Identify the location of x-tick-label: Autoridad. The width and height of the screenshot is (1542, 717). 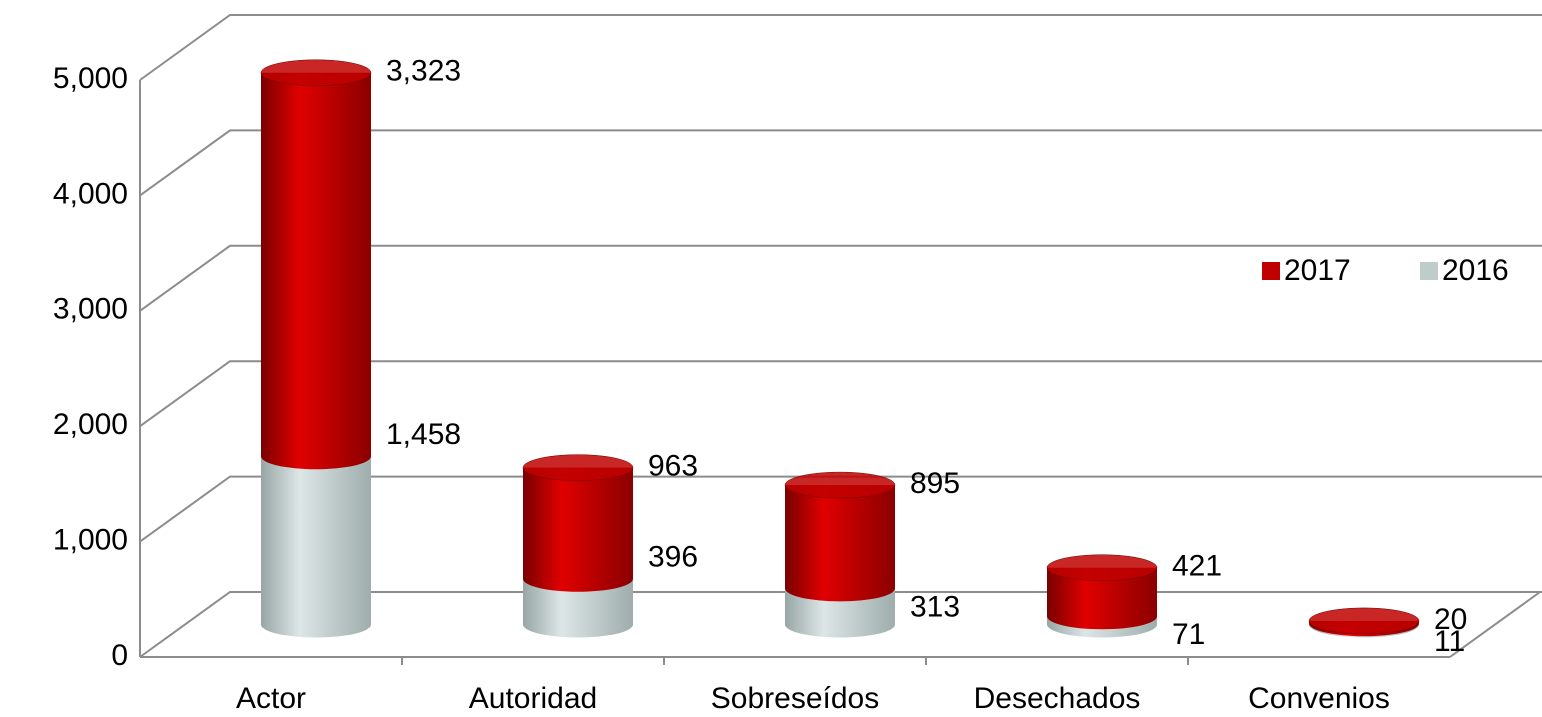
(533, 698).